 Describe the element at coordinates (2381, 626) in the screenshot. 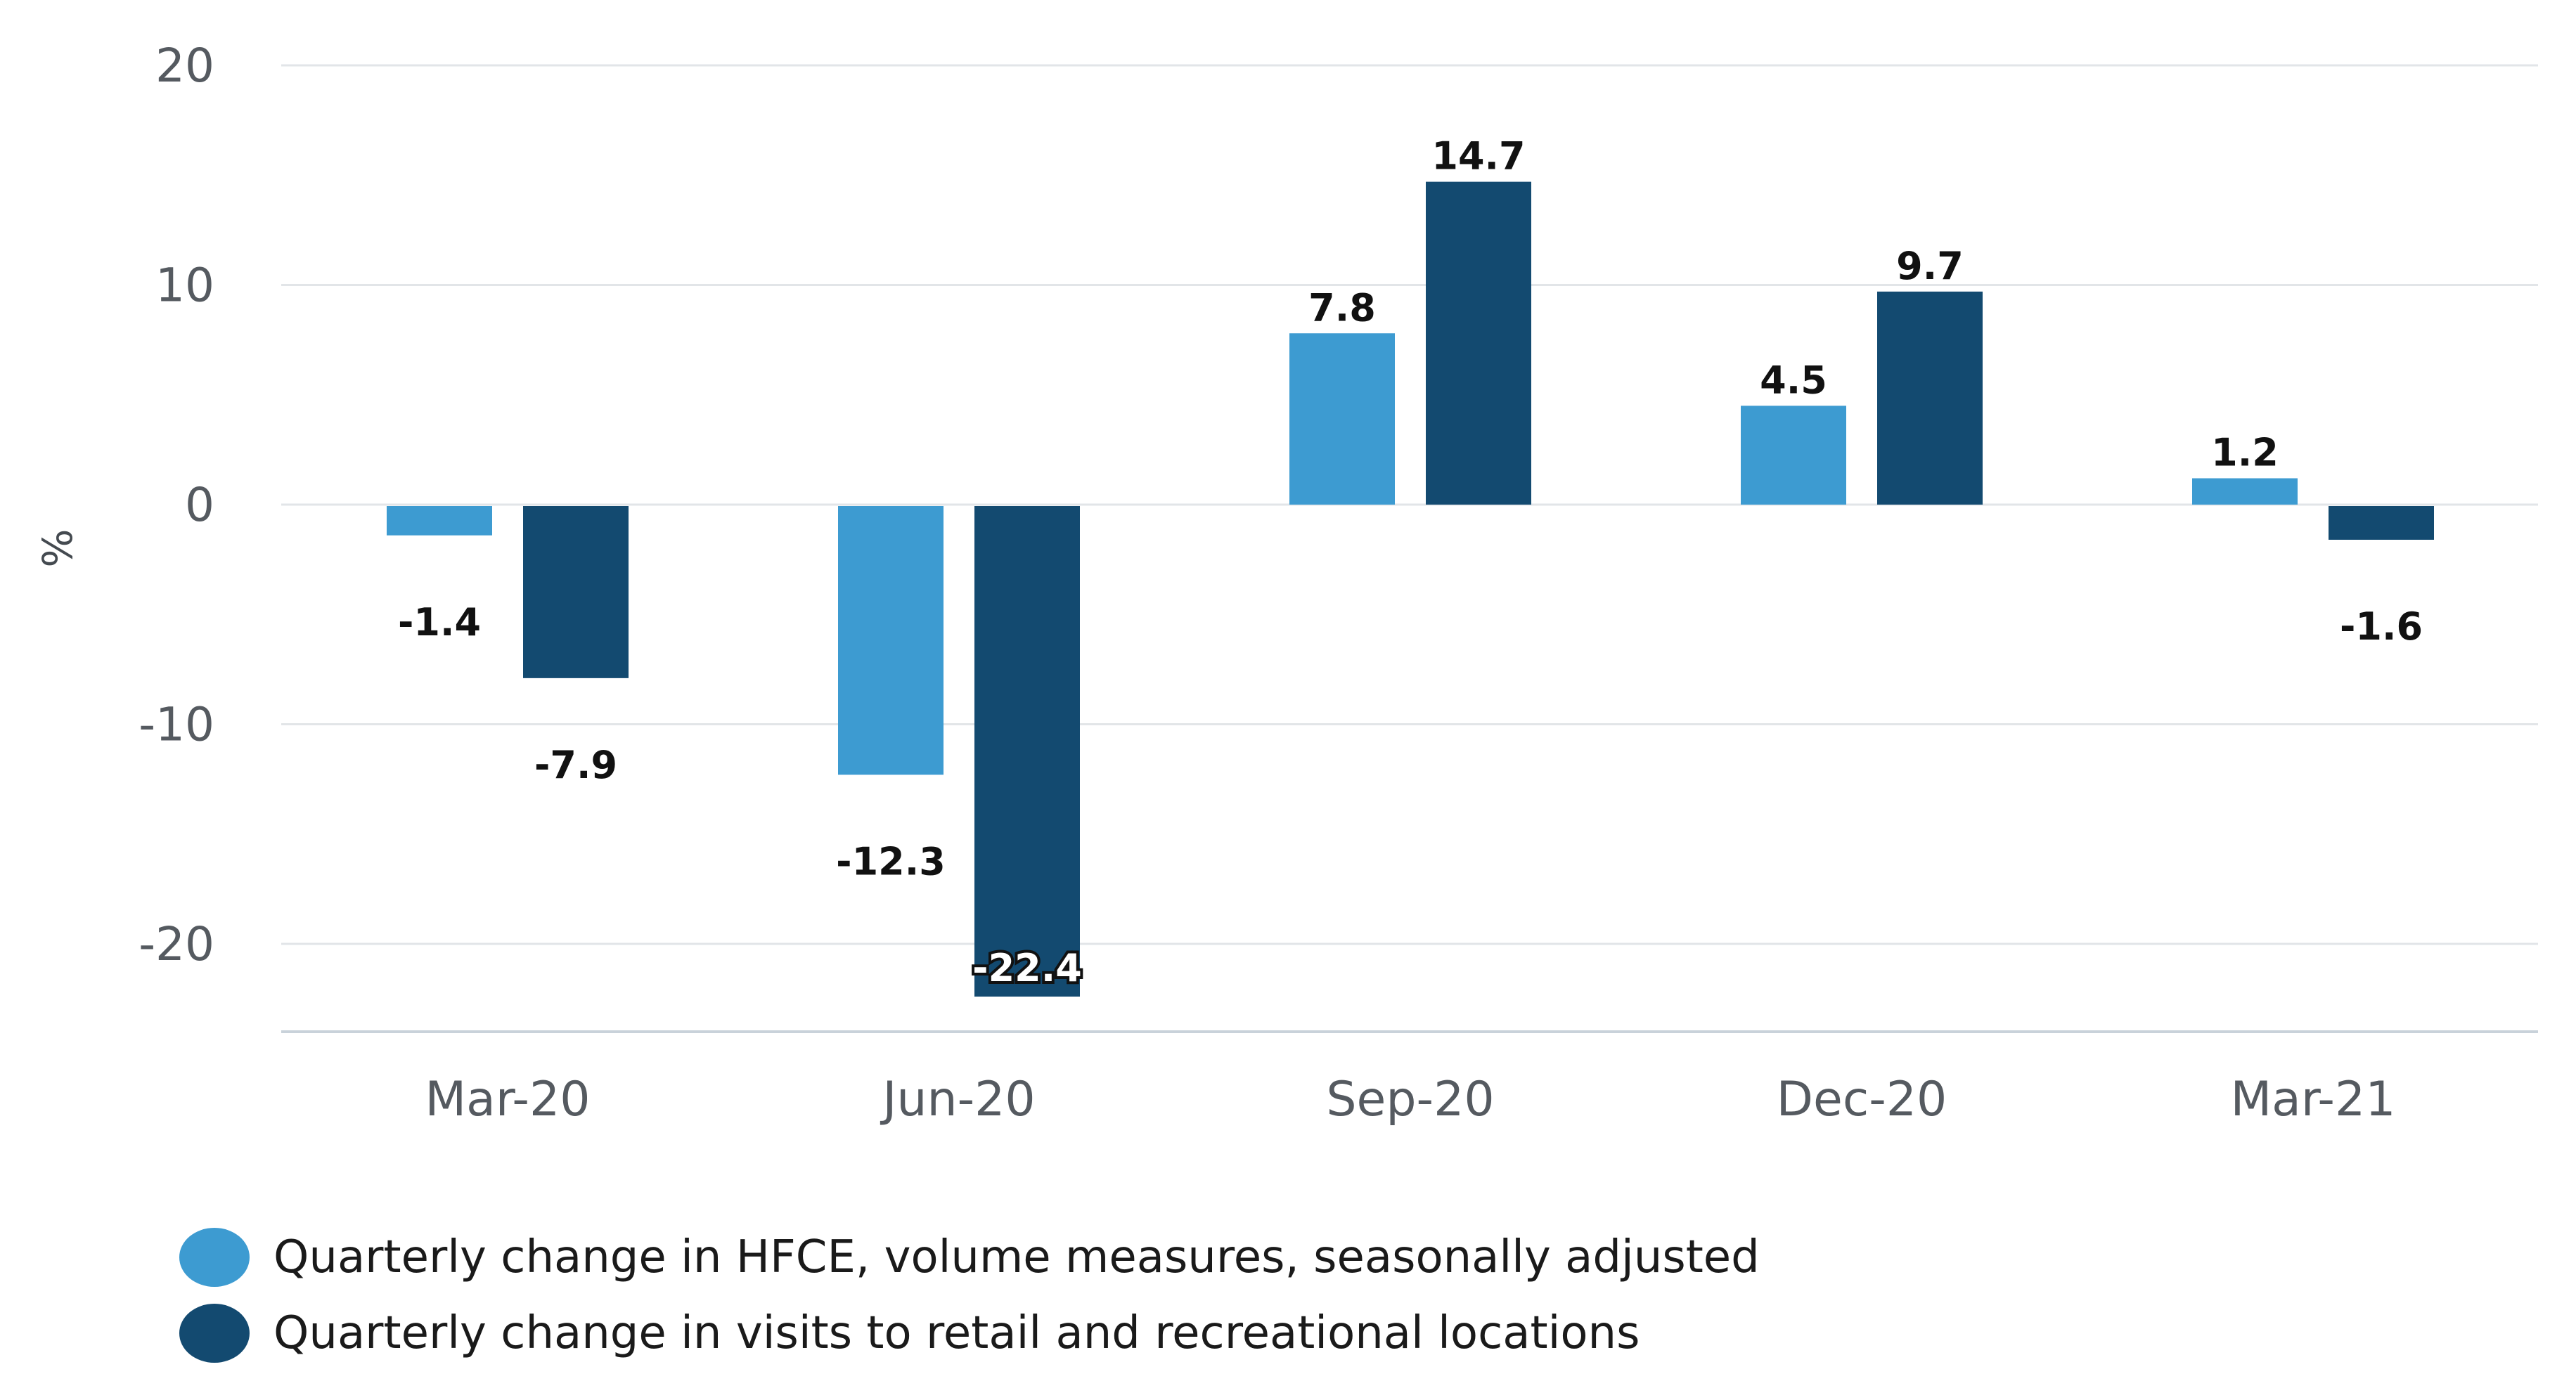

I see `data-label: -1.6` at that location.